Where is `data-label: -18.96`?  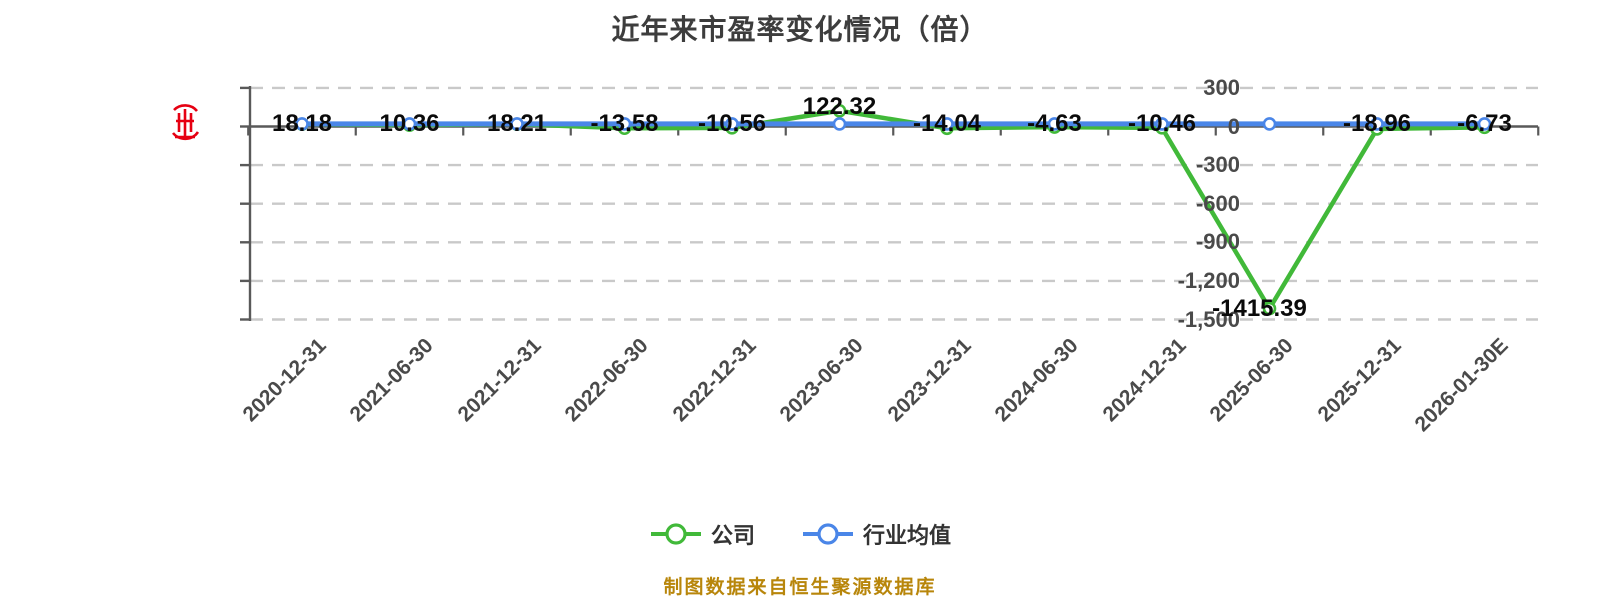
data-label: -18.96 is located at coordinates (1377, 123).